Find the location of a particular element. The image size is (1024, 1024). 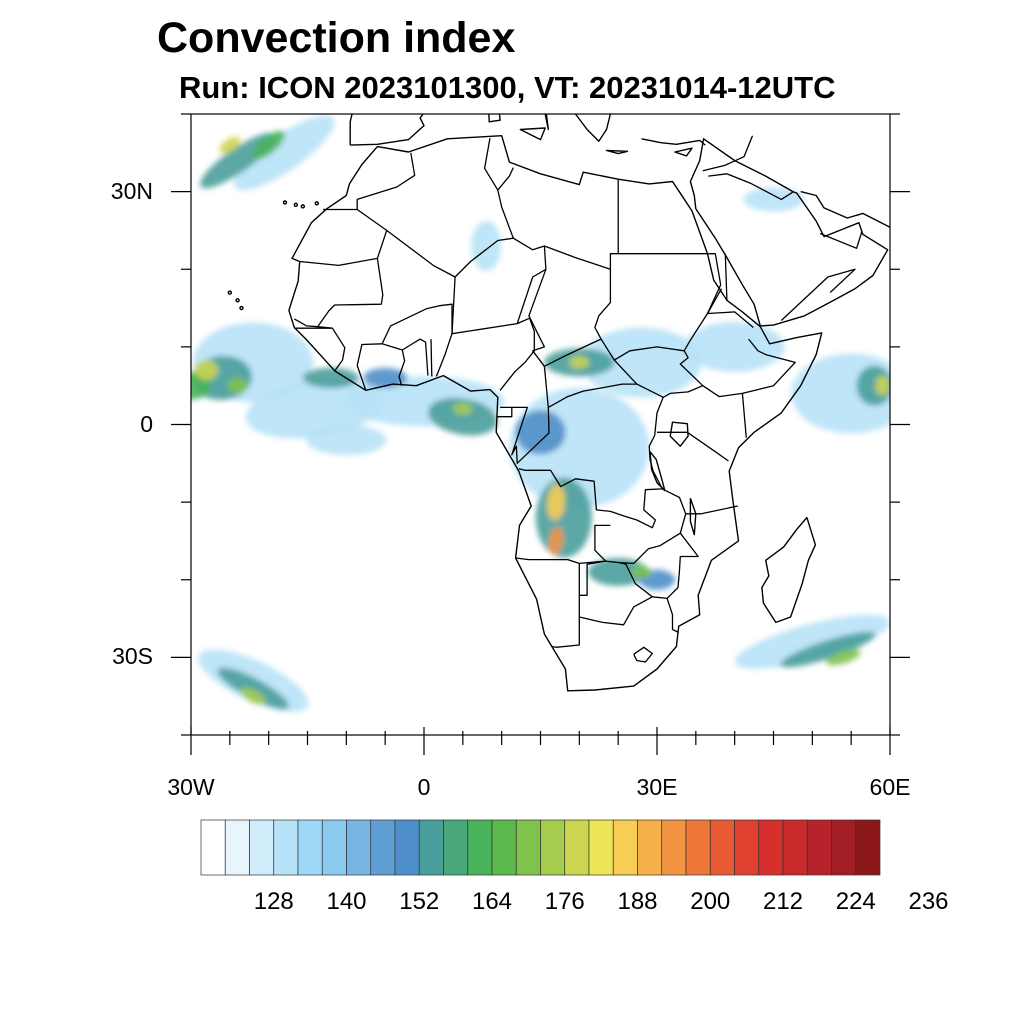

colorbar-label: 128 is located at coordinates (273, 901).